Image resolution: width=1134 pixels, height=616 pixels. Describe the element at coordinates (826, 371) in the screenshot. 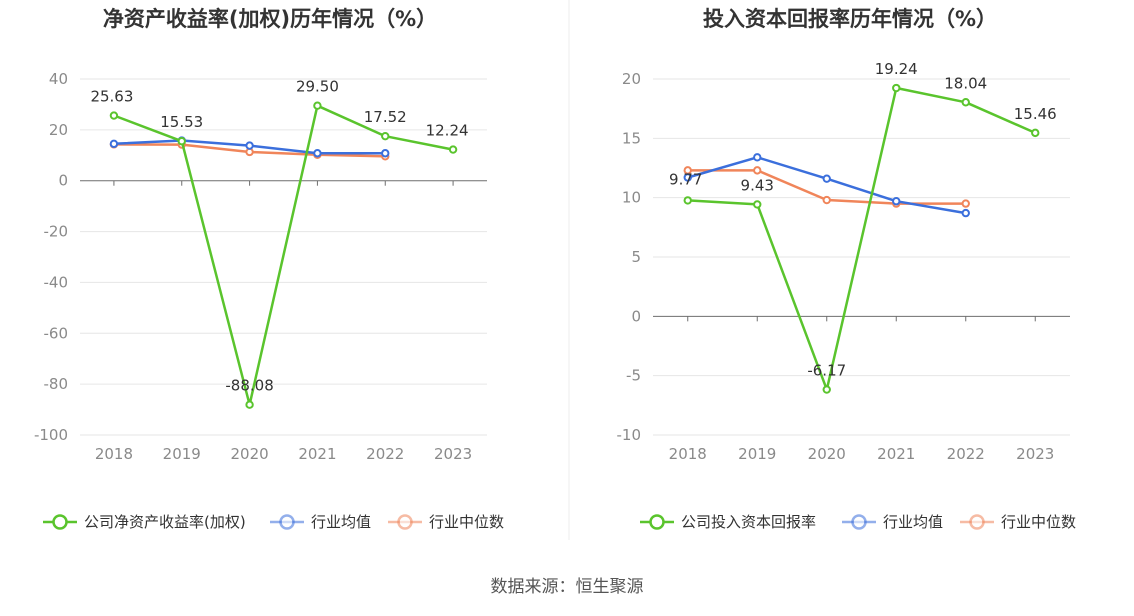

I see `data-label: -6.17` at that location.